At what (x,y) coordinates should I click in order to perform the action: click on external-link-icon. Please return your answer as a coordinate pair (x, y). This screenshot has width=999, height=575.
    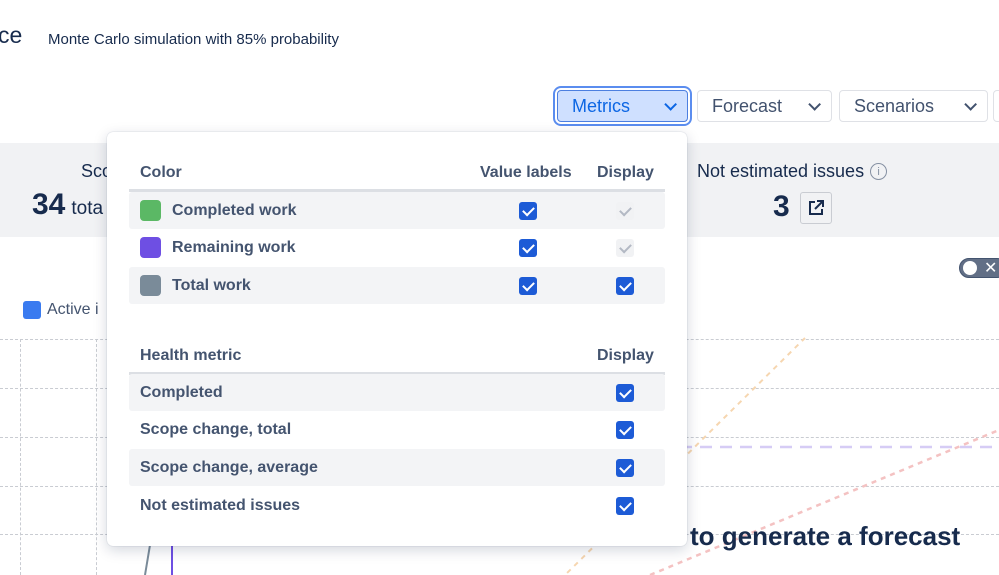
    Looking at the image, I should click on (816, 207).